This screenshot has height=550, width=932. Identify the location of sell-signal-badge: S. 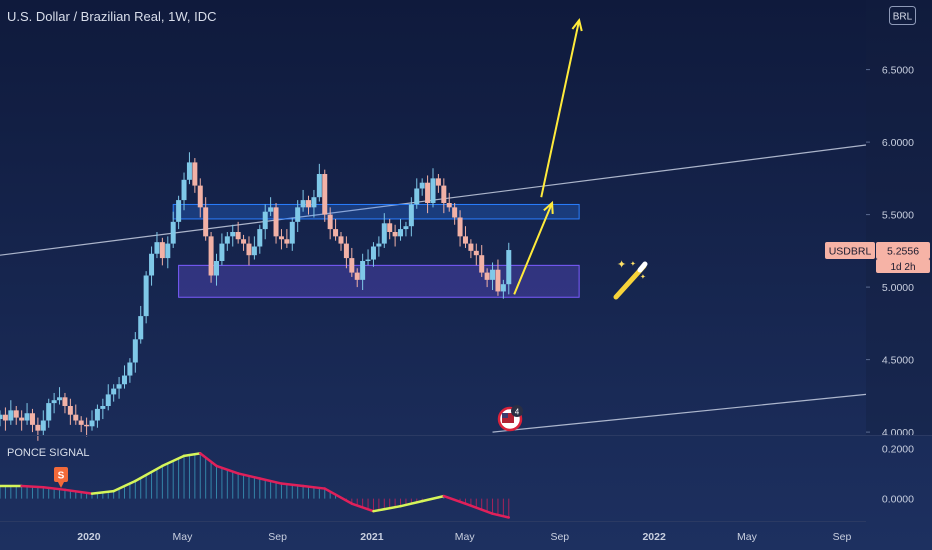
(61, 477).